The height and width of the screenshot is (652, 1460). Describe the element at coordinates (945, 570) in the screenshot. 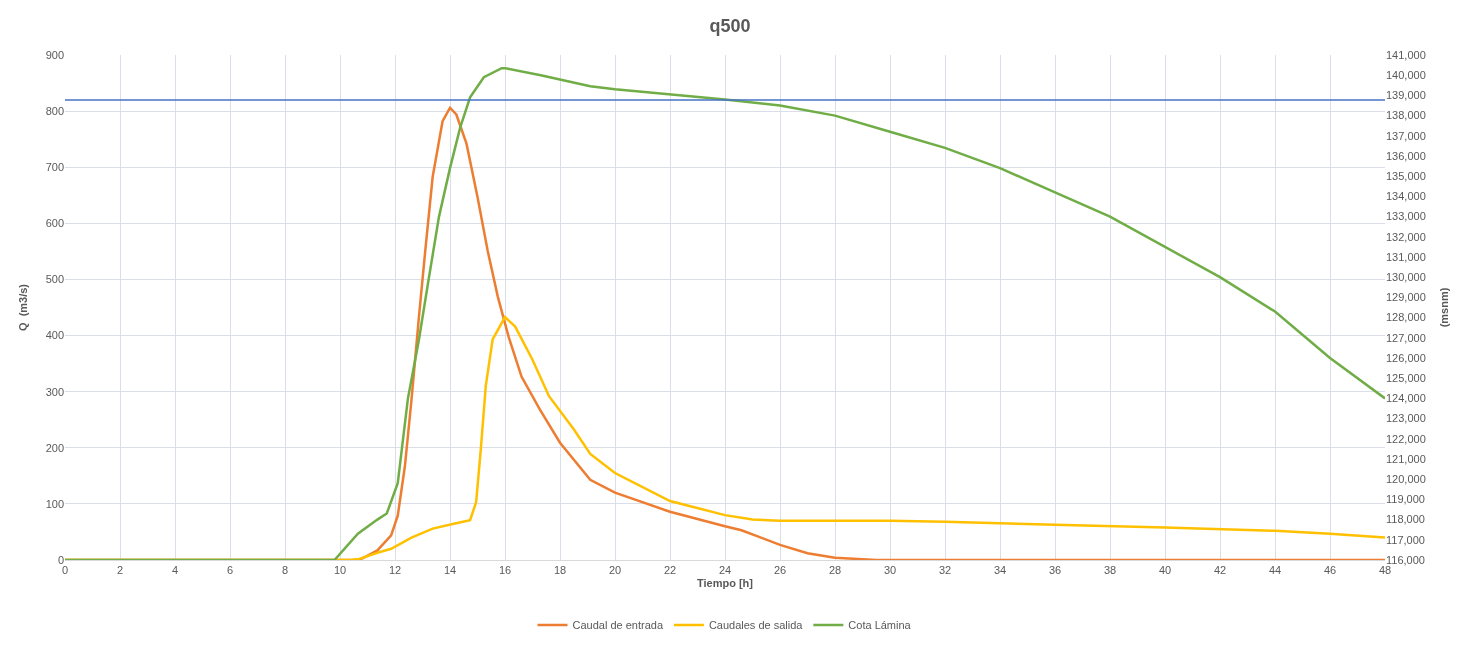

I see `x-tick-label: 32` at that location.